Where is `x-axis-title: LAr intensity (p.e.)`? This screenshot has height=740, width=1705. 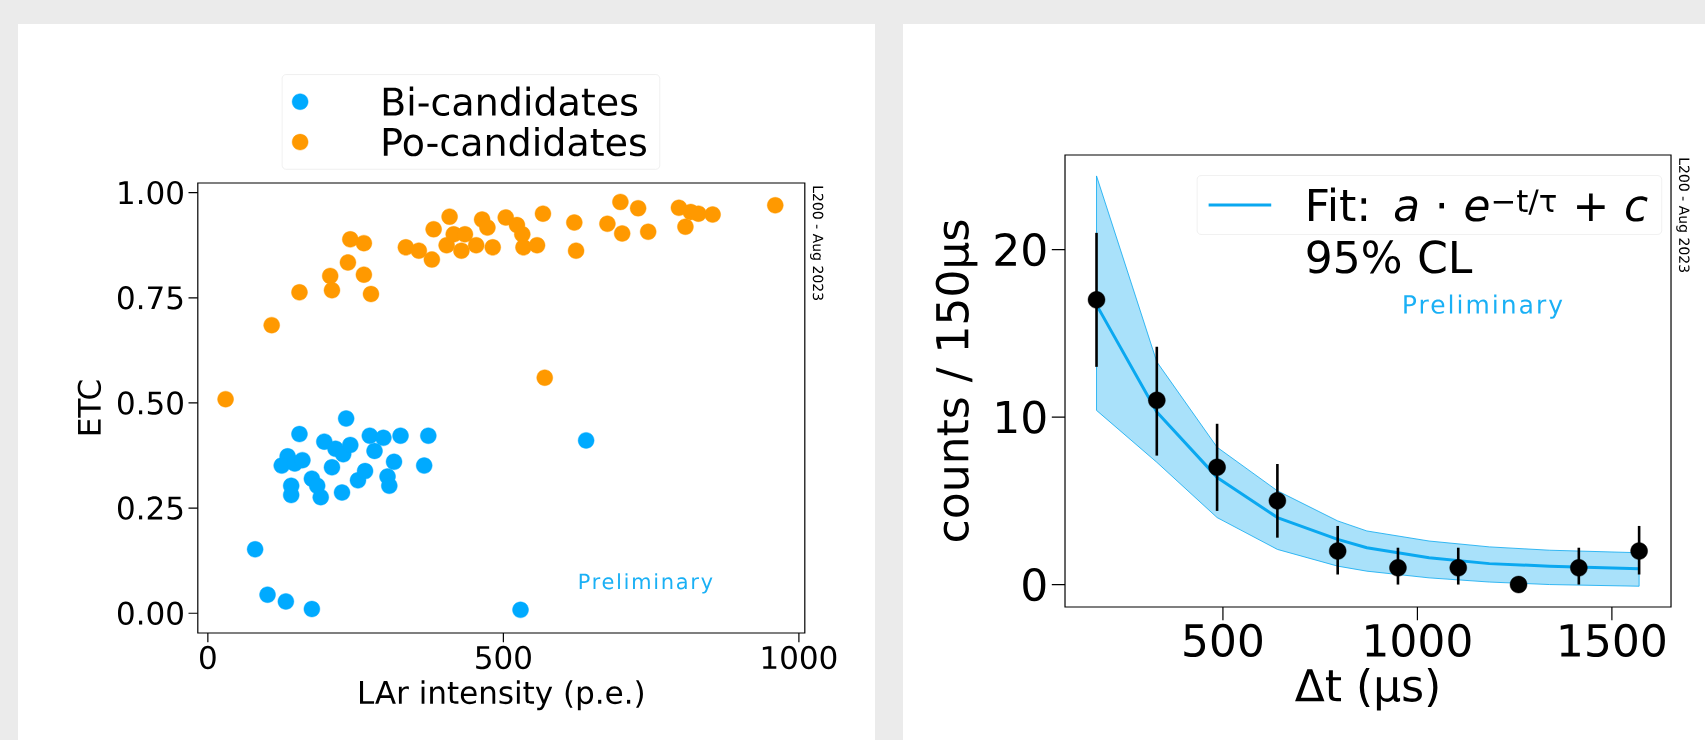
x-axis-title: LAr intensity (p.e.) is located at coordinates (501, 695).